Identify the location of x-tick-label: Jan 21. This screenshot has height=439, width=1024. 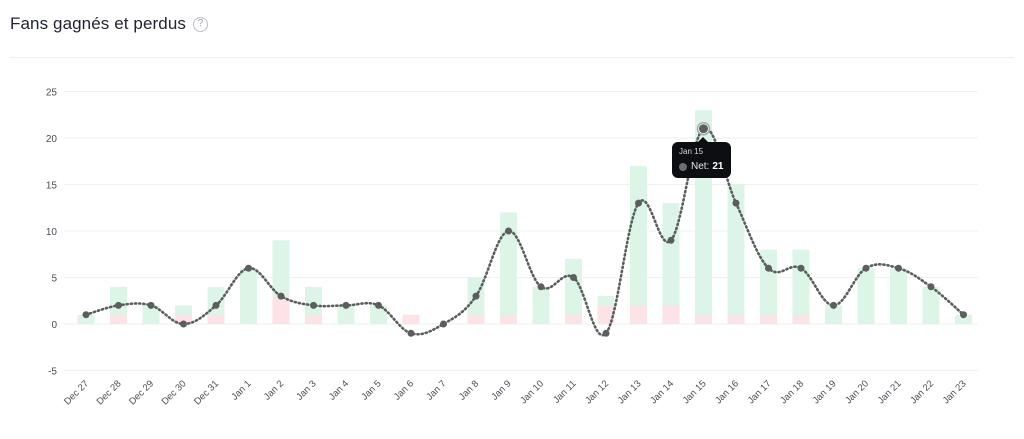
(890, 392).